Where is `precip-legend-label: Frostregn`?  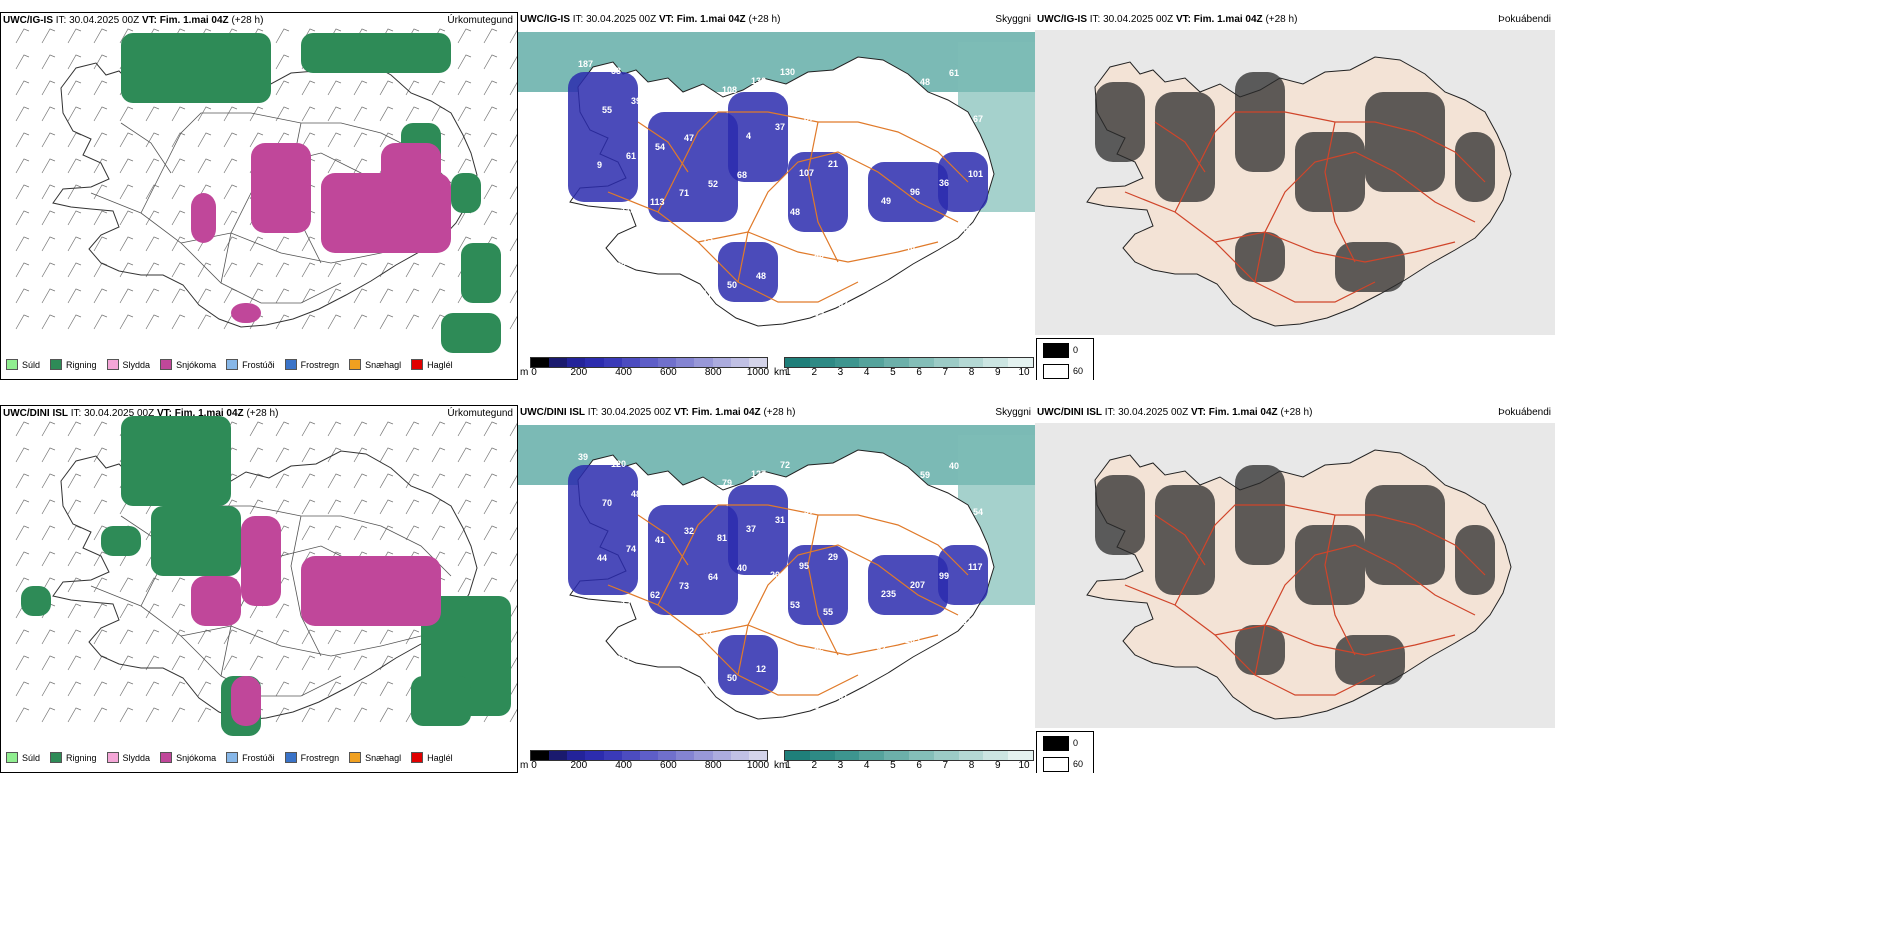
precip-legend-label: Frostregn is located at coordinates (320, 364).